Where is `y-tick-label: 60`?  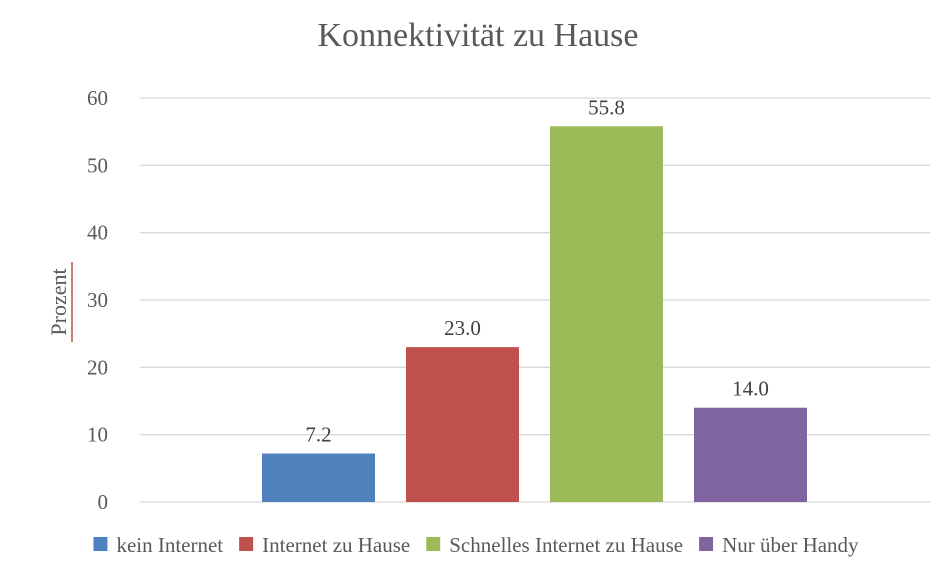
y-tick-label: 60 is located at coordinates (97, 98).